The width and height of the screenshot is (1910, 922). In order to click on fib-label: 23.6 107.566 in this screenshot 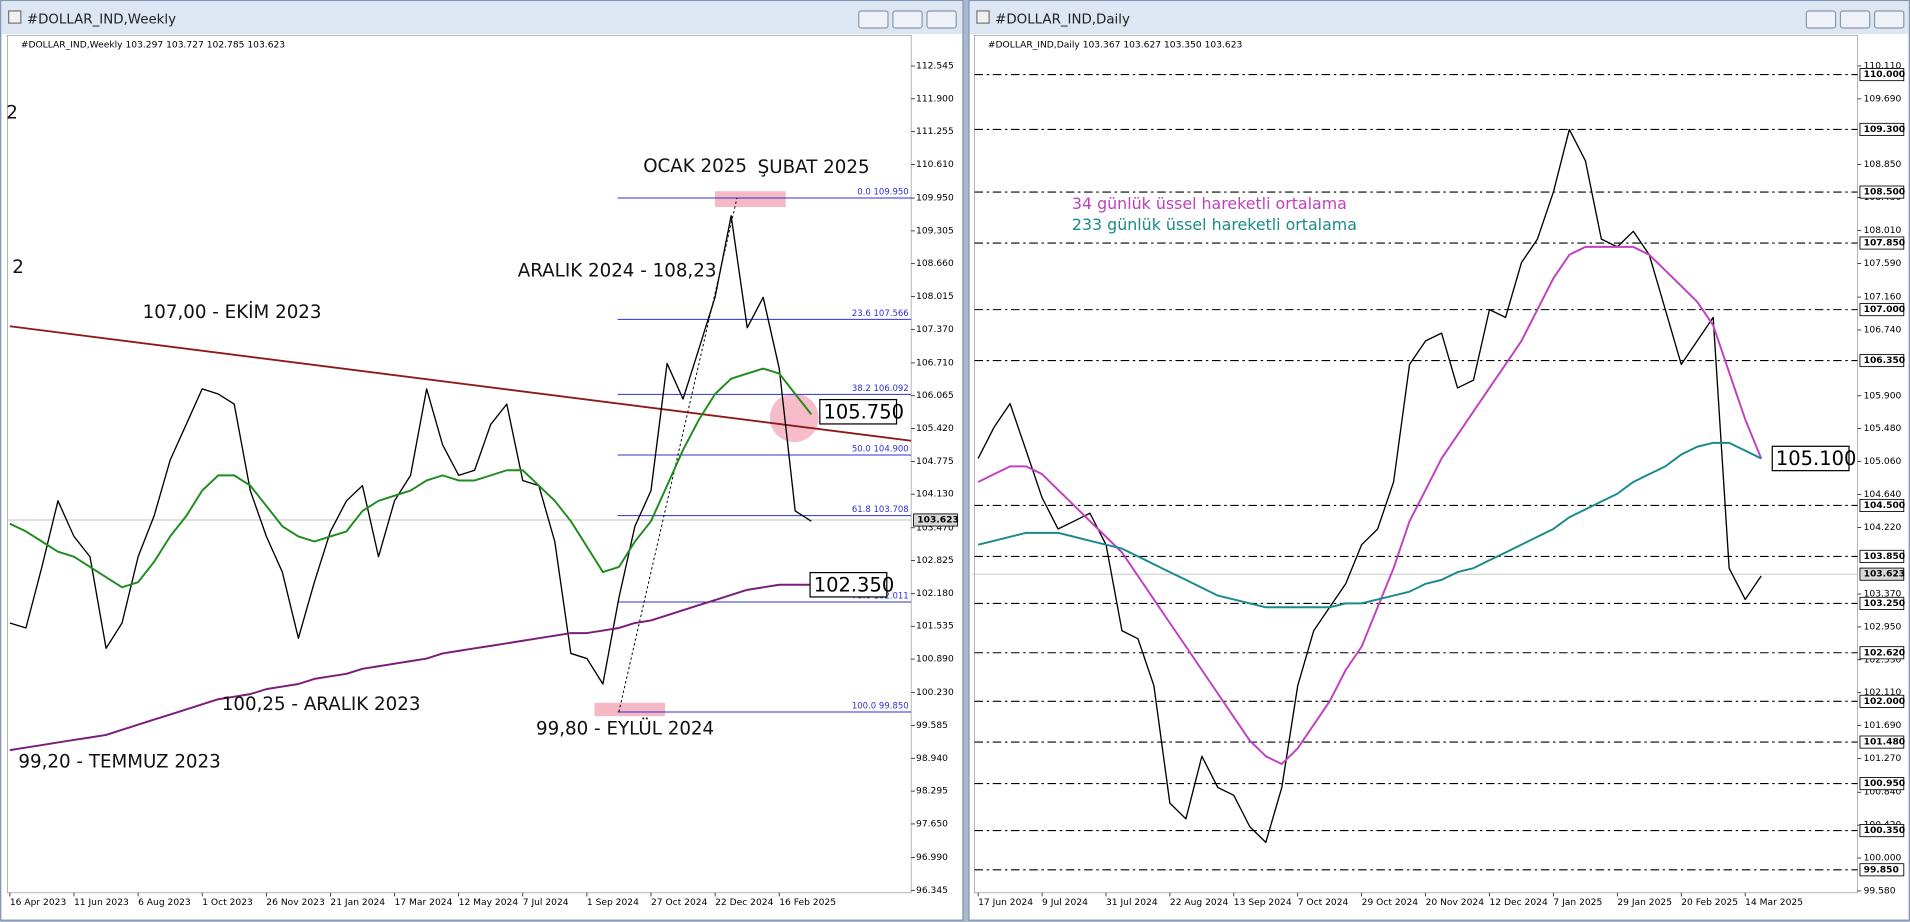, I will do `click(880, 314)`.